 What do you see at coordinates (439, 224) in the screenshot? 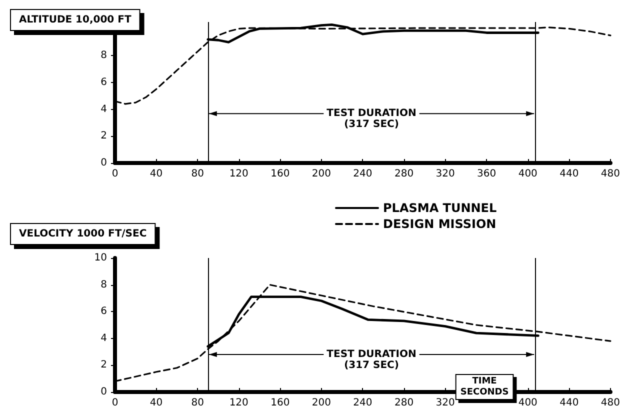
I see `legend-label: DESIGN MISSION` at bounding box center [439, 224].